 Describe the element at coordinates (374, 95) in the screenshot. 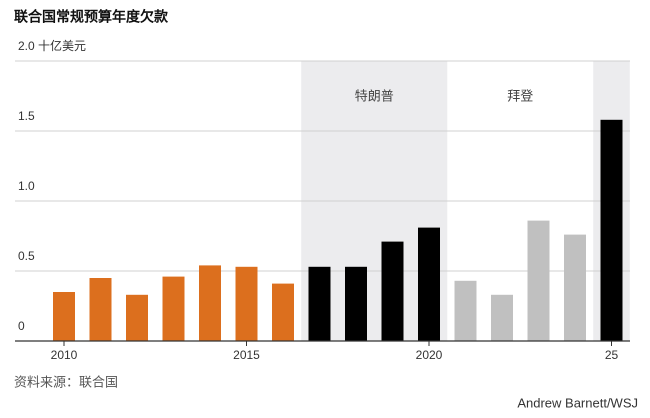

I see `era-label: 特朗普` at that location.